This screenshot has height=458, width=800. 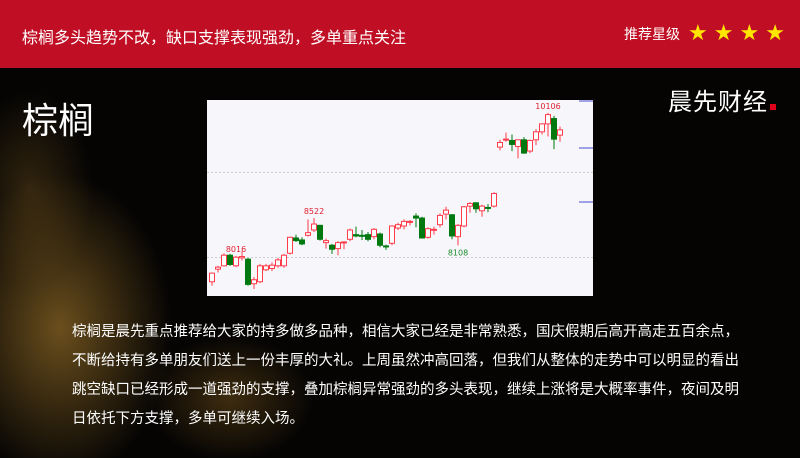 I want to click on price-annotation: 10106, so click(x=547, y=106).